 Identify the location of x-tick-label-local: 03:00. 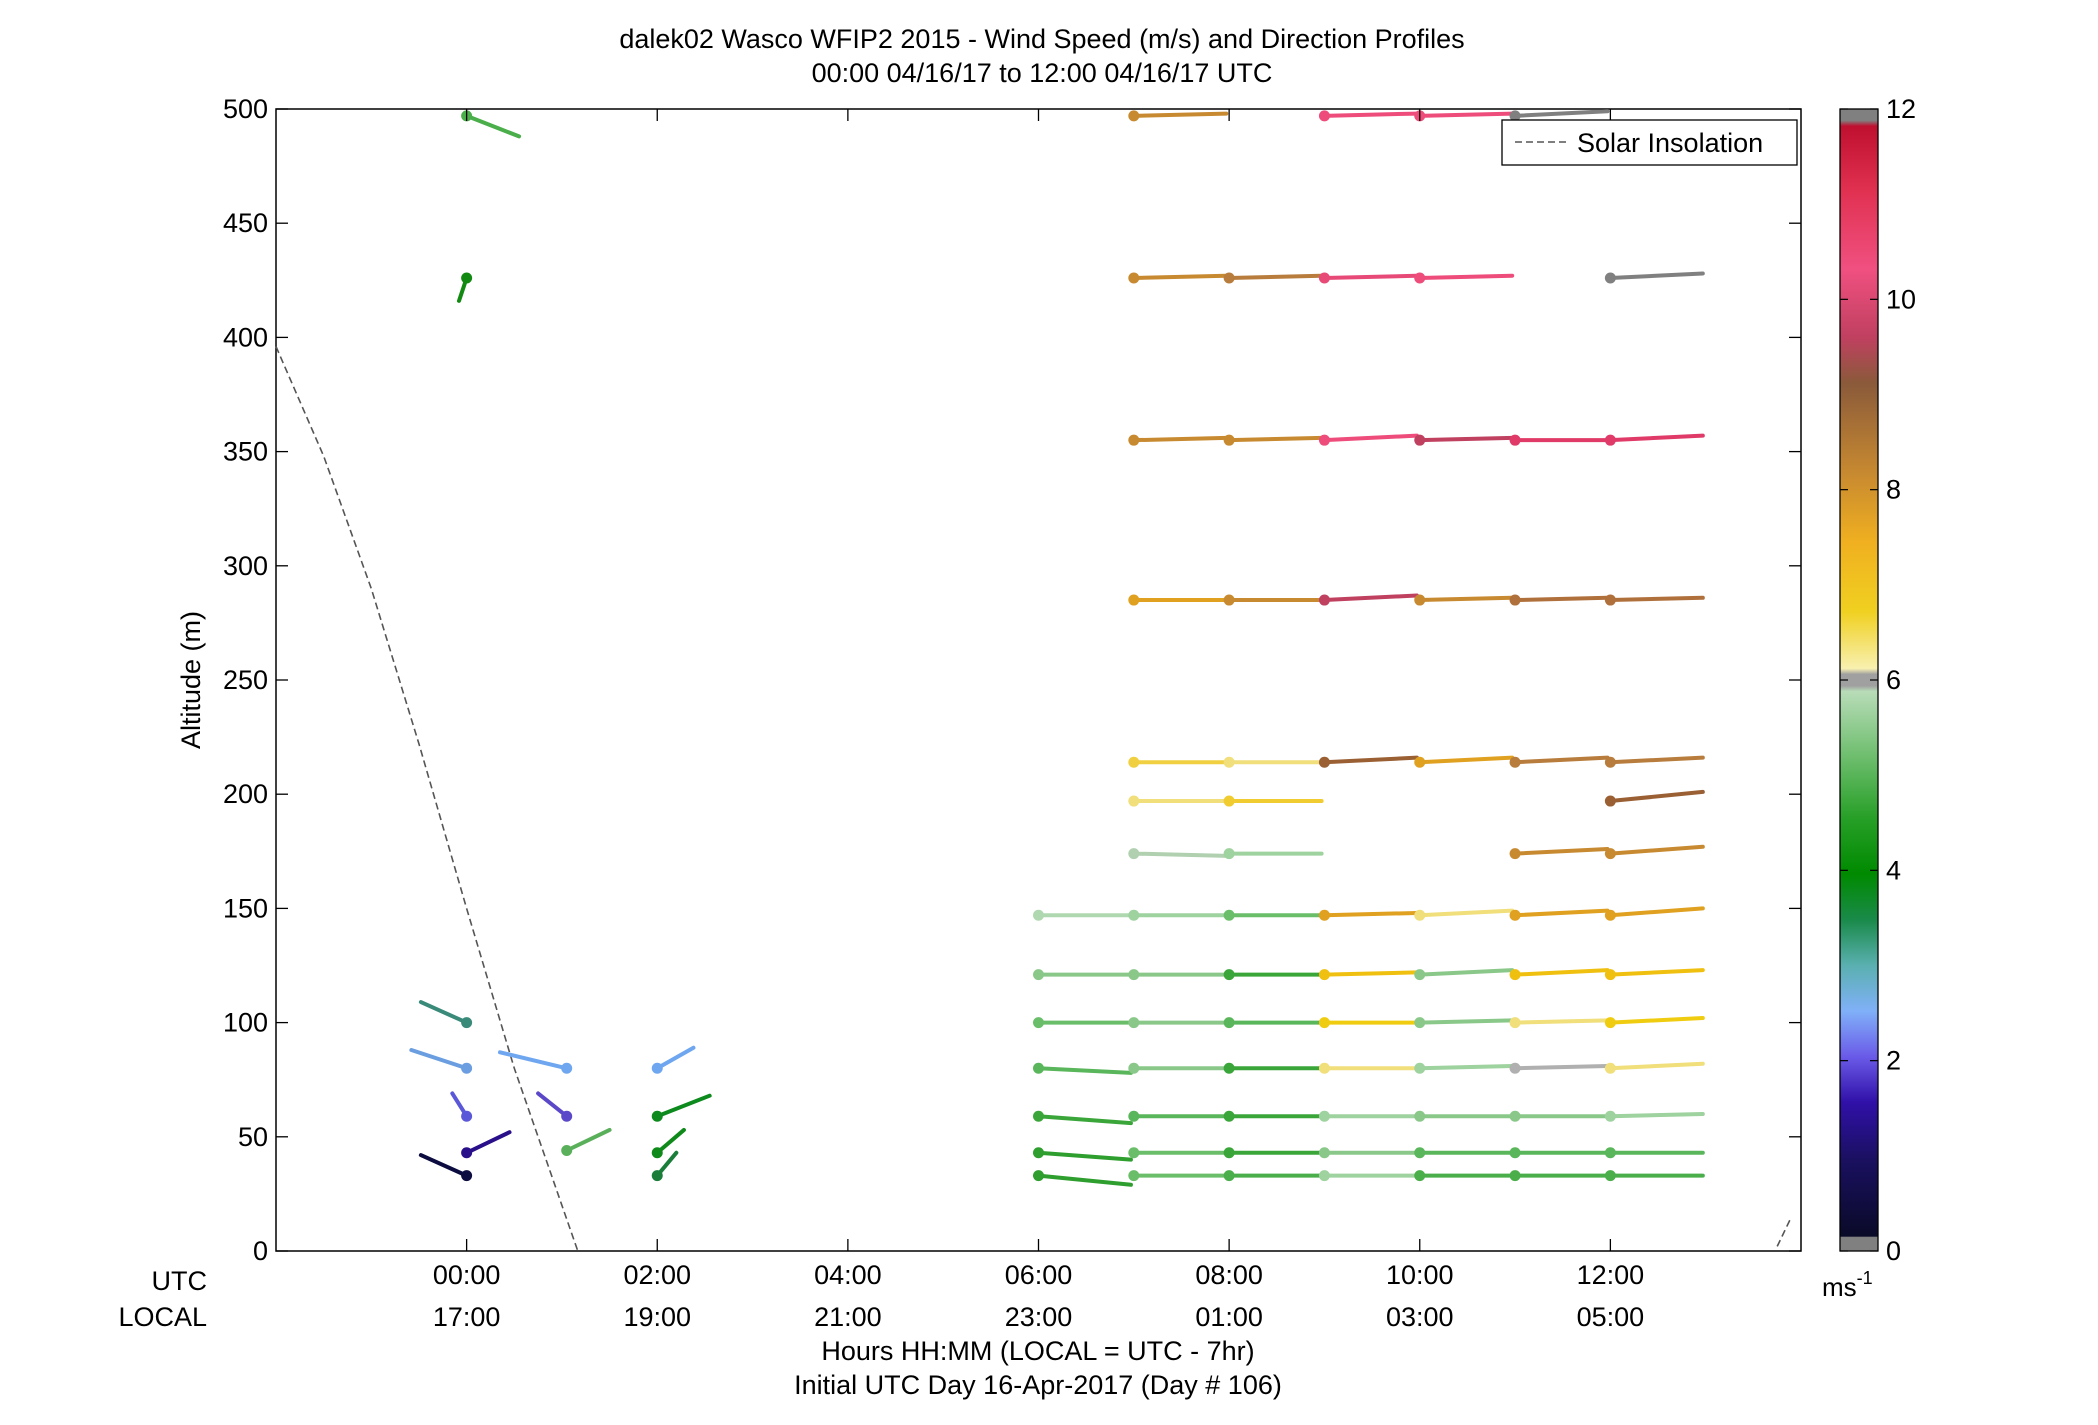
(1420, 1317).